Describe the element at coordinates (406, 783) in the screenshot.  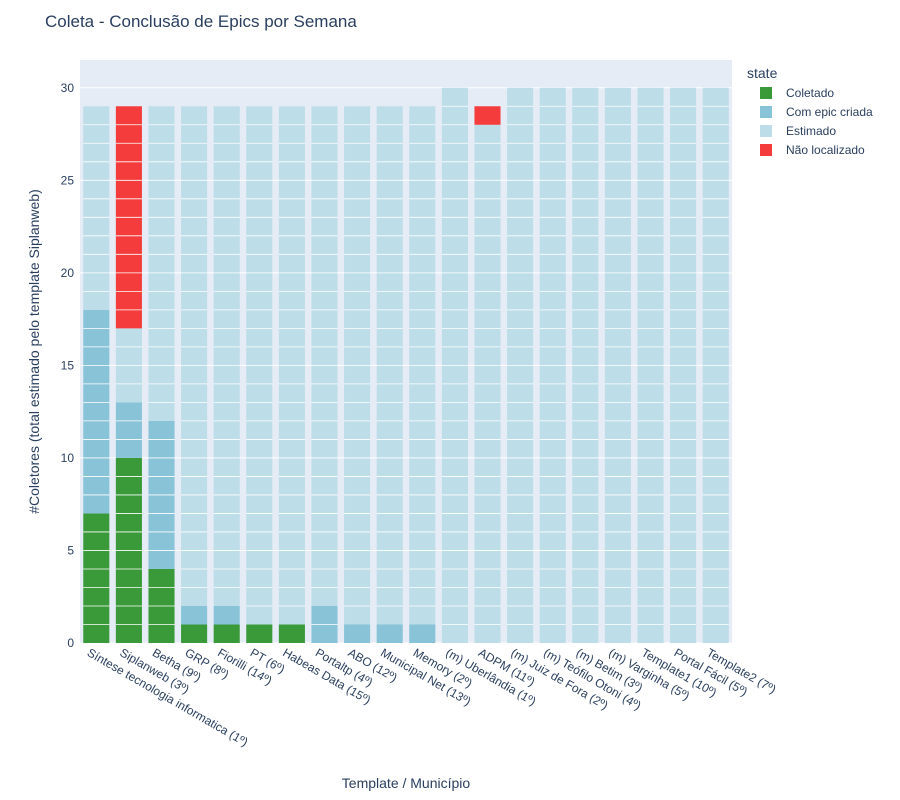
I see `x-axis-label: Template / Município` at that location.